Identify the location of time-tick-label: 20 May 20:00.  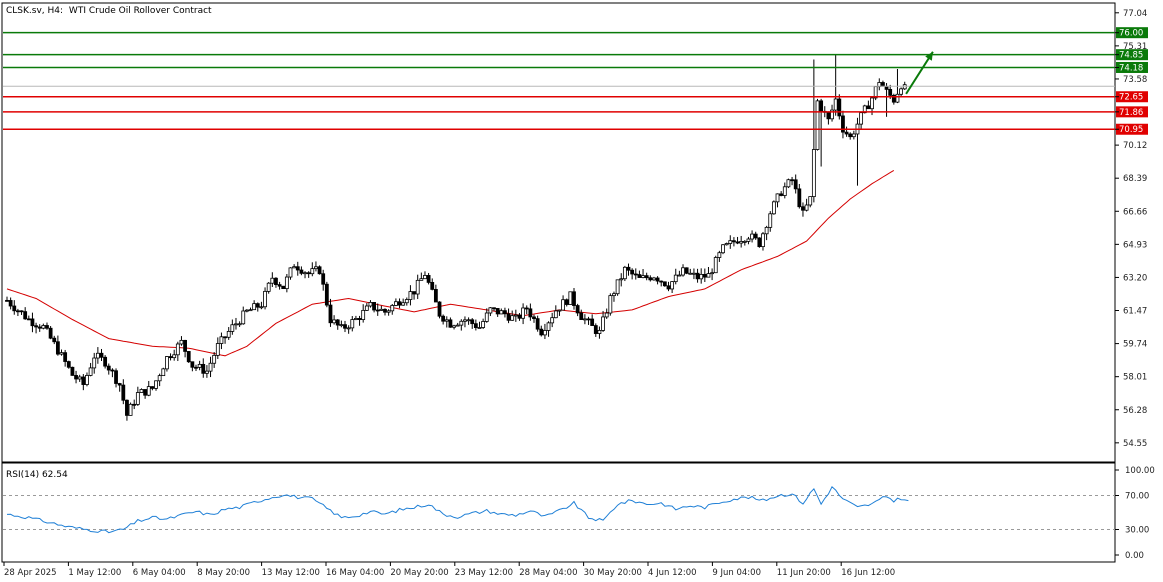
(419, 573).